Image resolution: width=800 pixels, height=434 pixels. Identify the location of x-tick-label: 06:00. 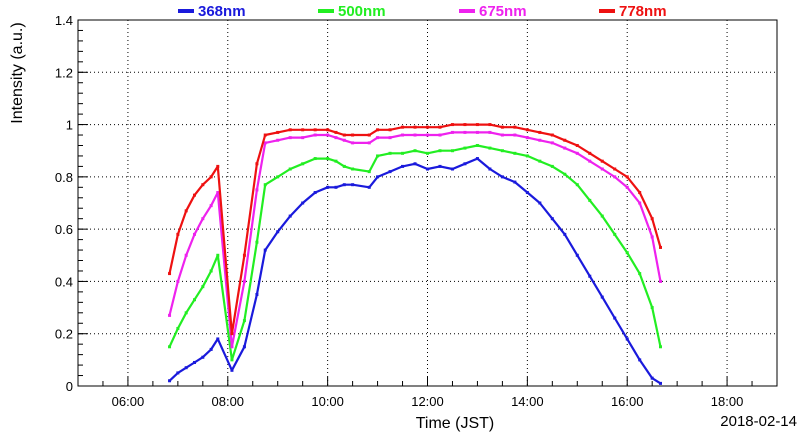
(128, 401).